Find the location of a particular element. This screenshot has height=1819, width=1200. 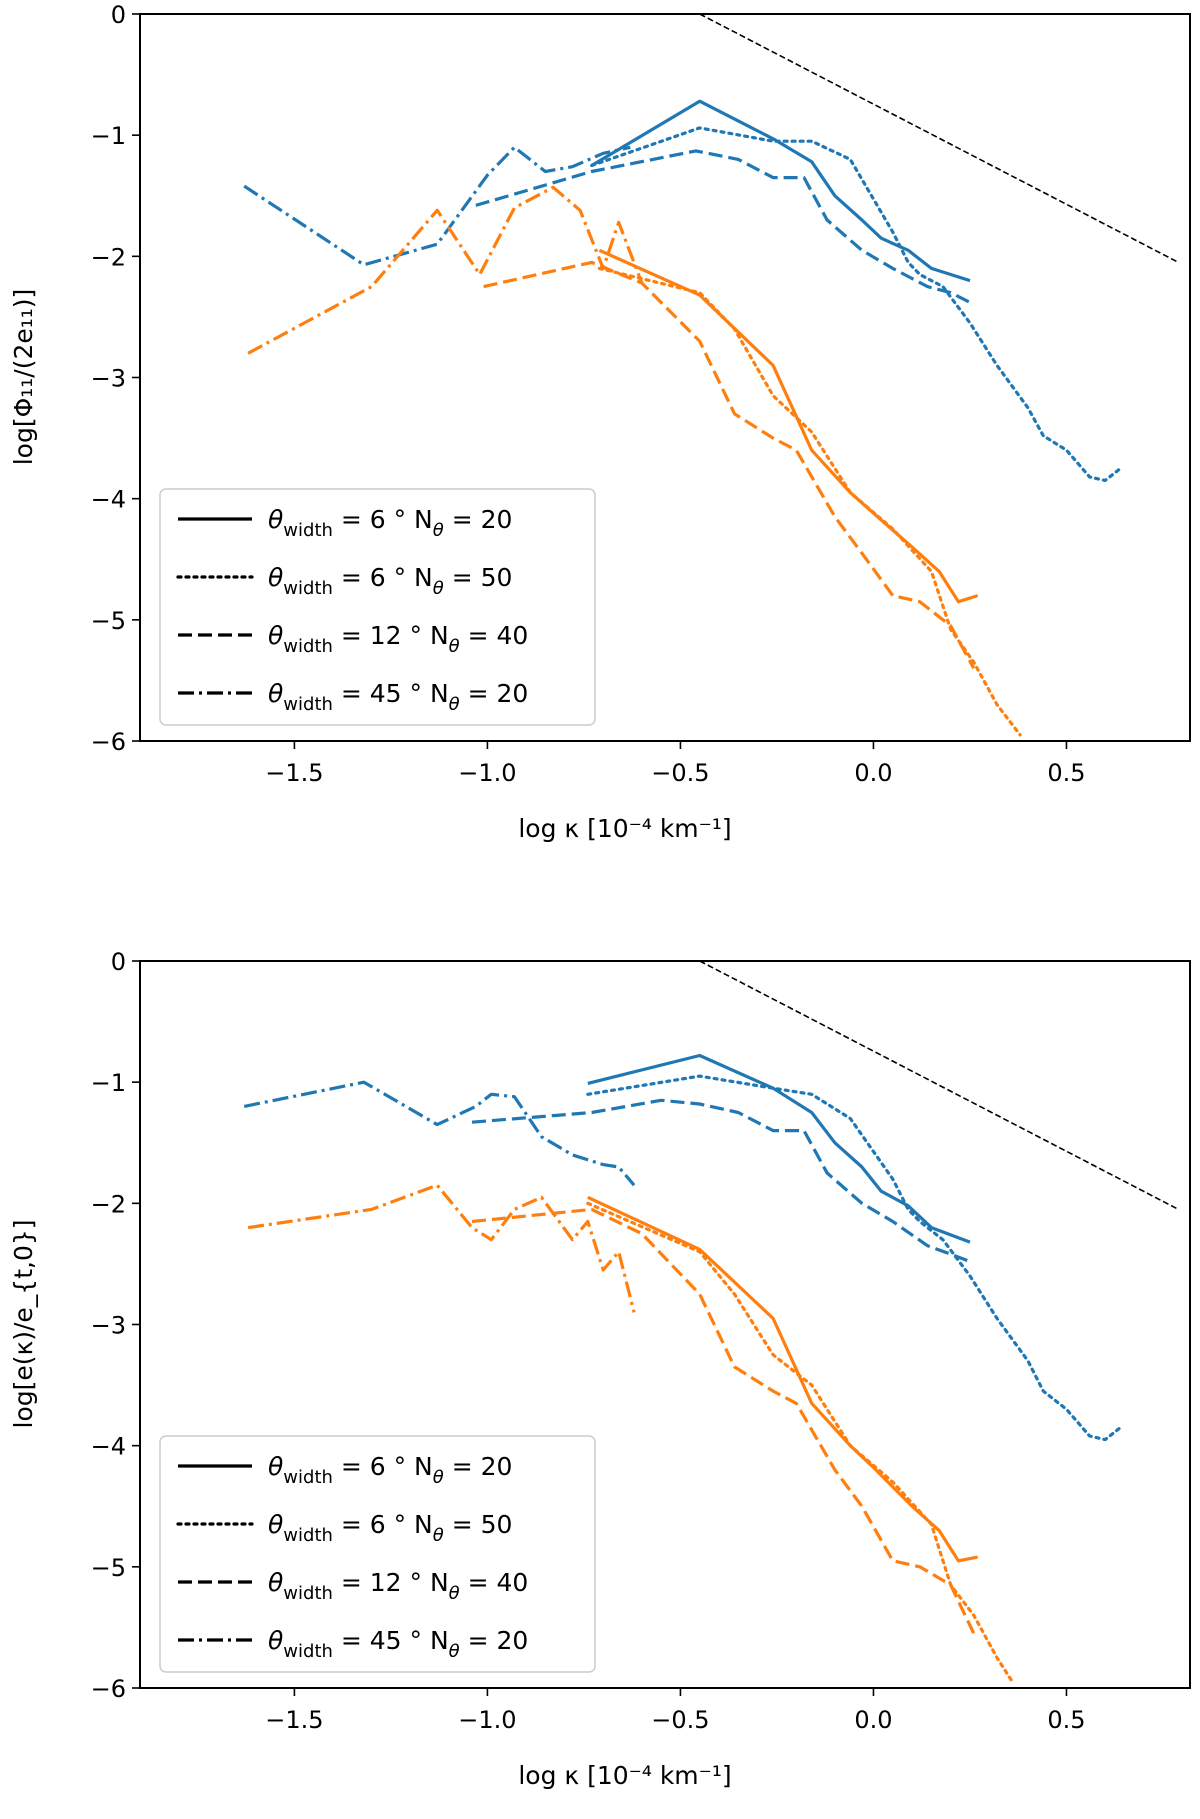

reference-slope-line is located at coordinates (939, 1085).